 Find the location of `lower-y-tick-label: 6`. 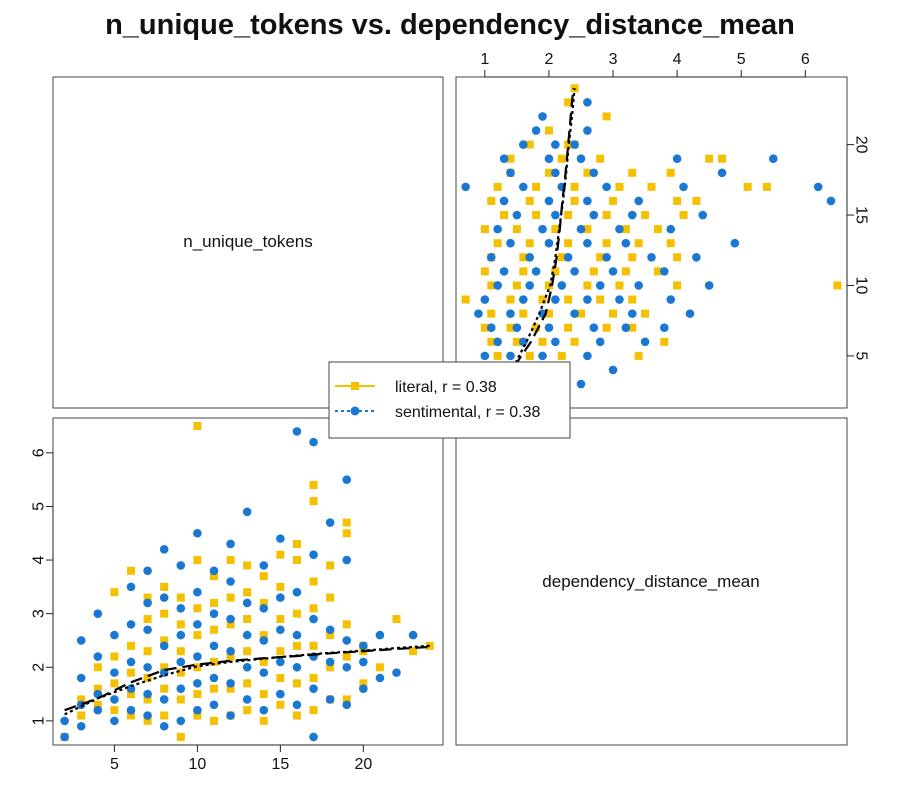

lower-y-tick-label: 6 is located at coordinates (39, 452).